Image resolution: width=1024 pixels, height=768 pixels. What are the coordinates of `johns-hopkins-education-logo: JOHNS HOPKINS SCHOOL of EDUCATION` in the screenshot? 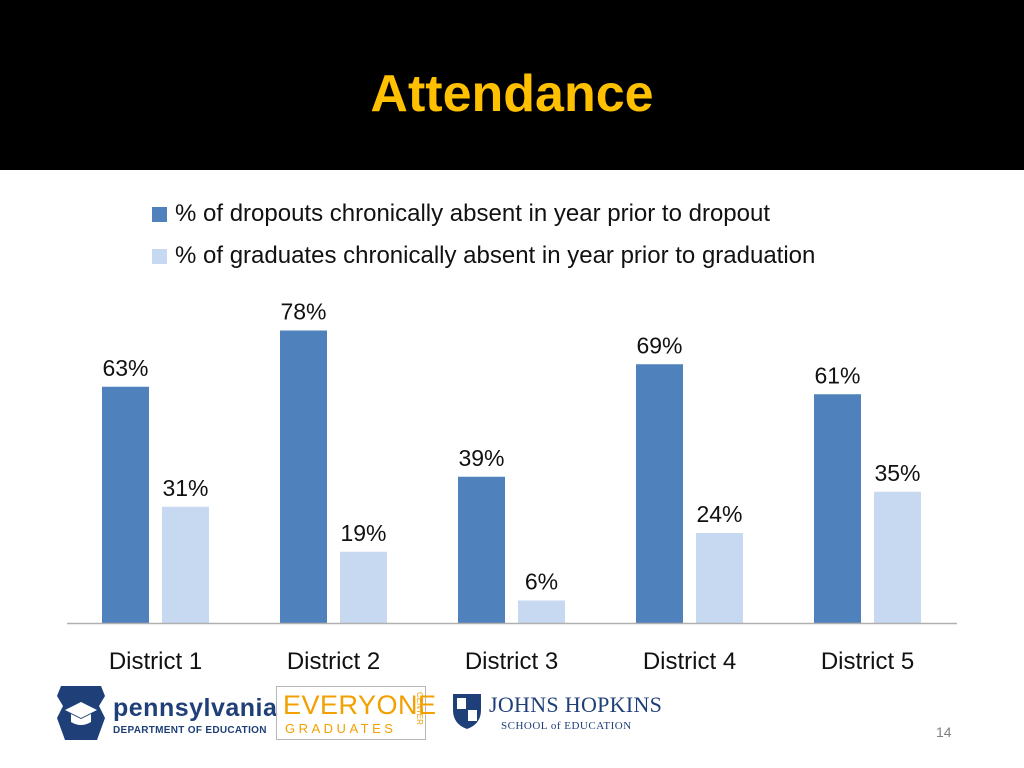 It's located at (555, 714).